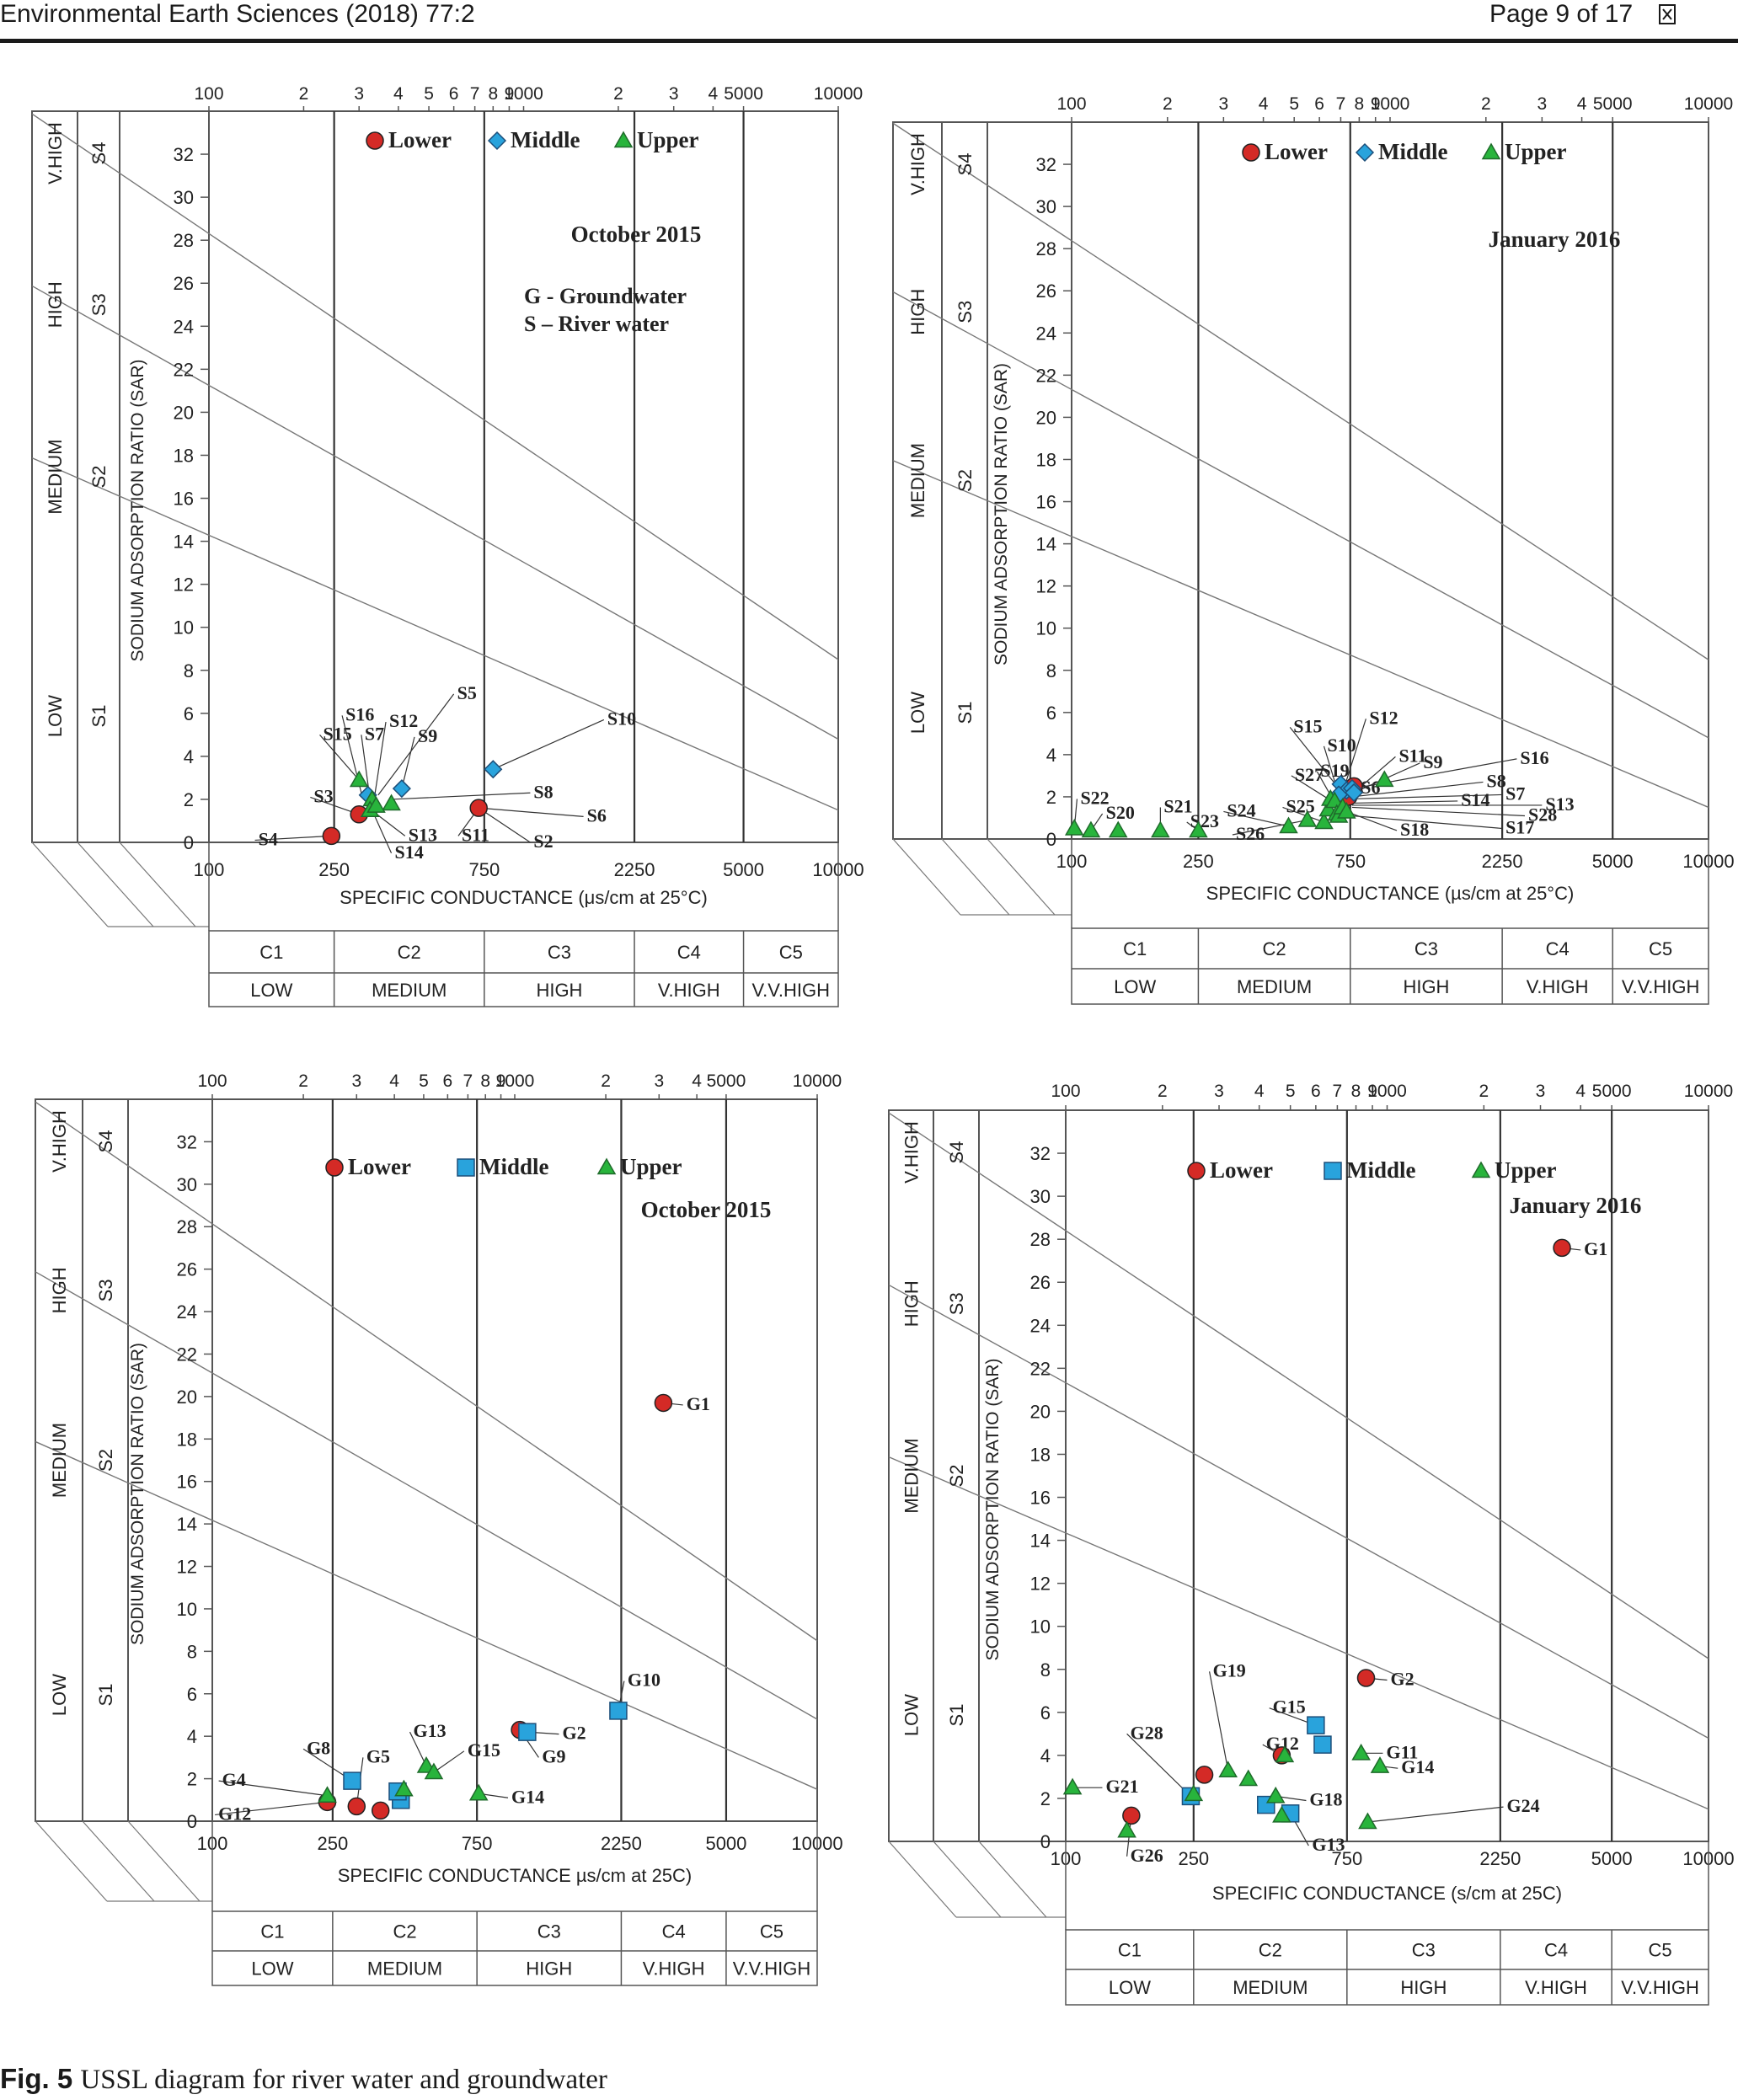 The image size is (1738, 2100). What do you see at coordinates (99, 716) in the screenshot?
I see `s-class-label: S1` at bounding box center [99, 716].